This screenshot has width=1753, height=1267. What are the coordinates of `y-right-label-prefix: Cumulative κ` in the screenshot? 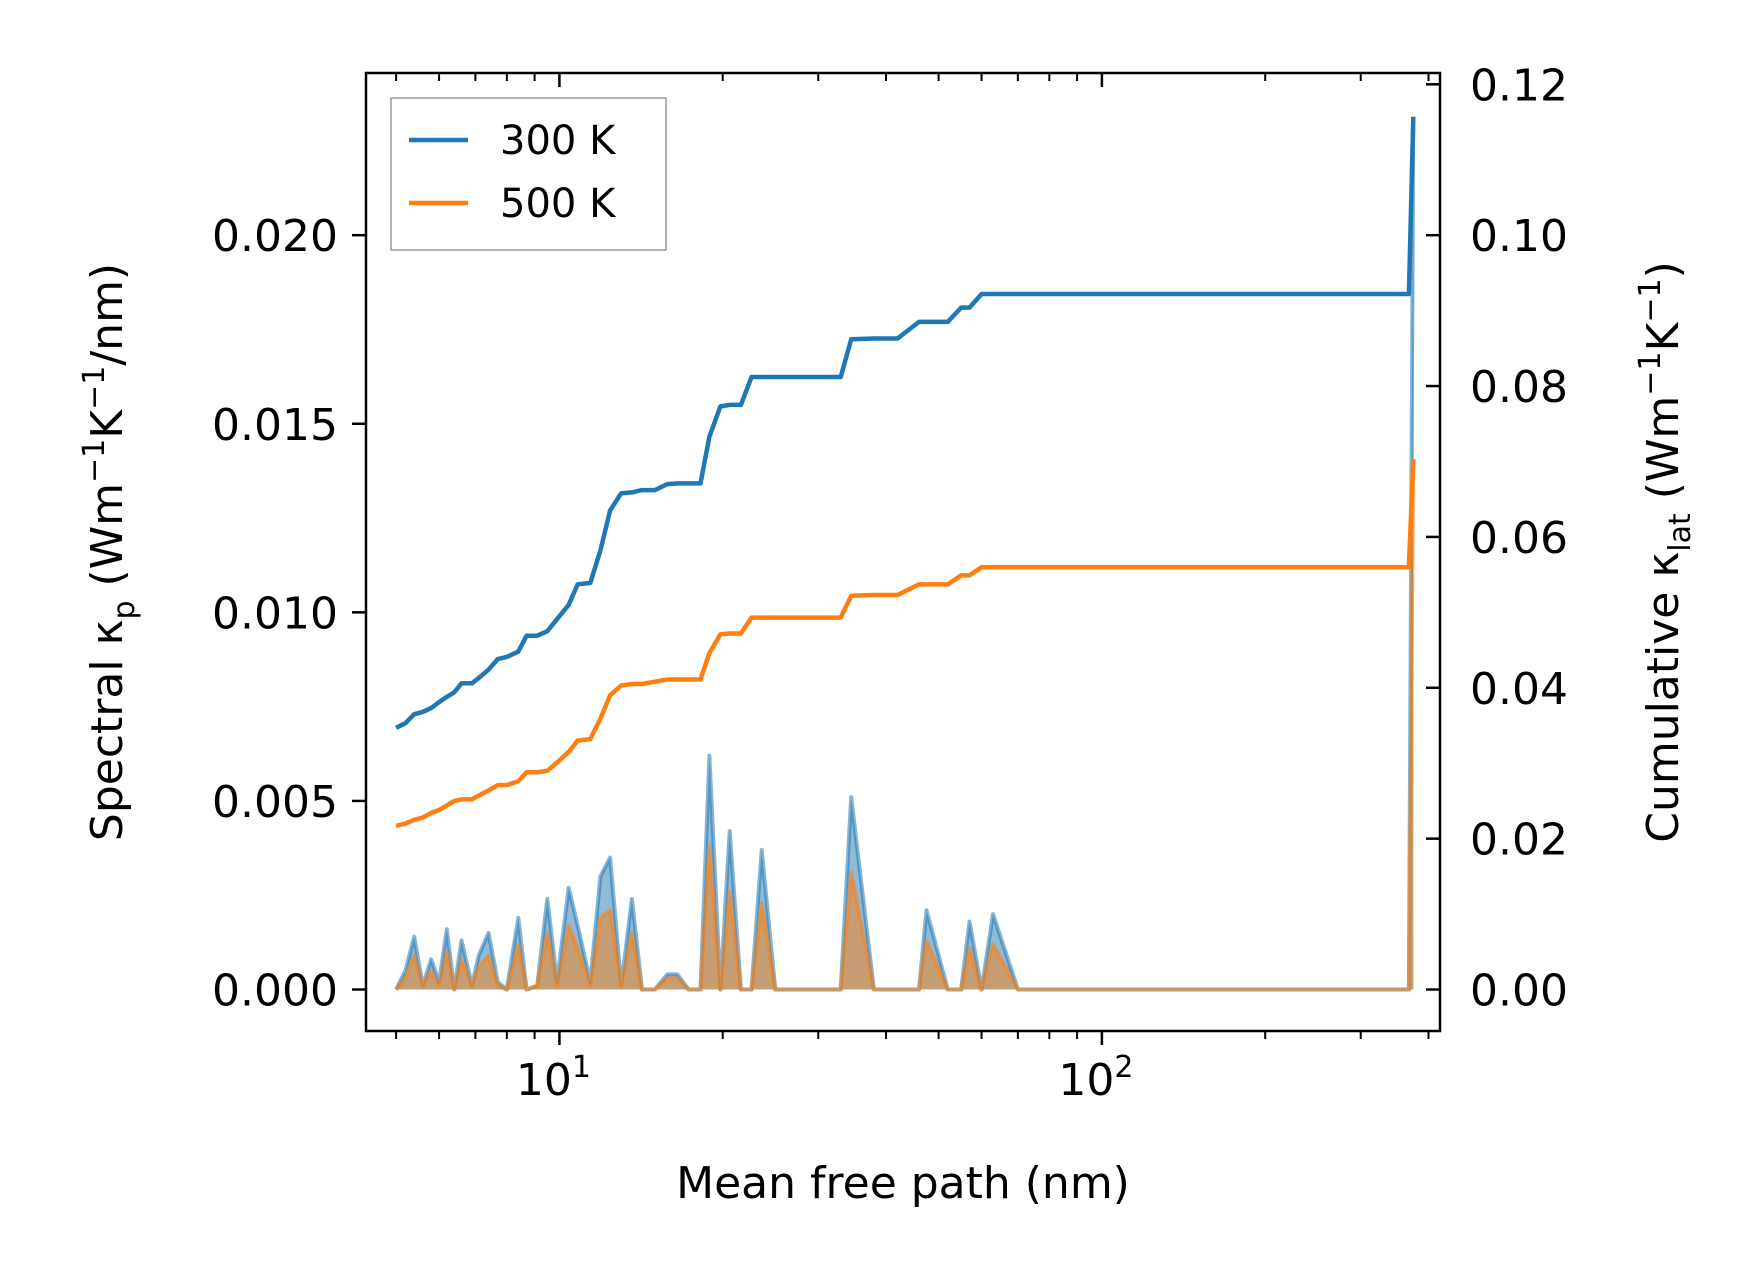 It's located at (1663, 697).